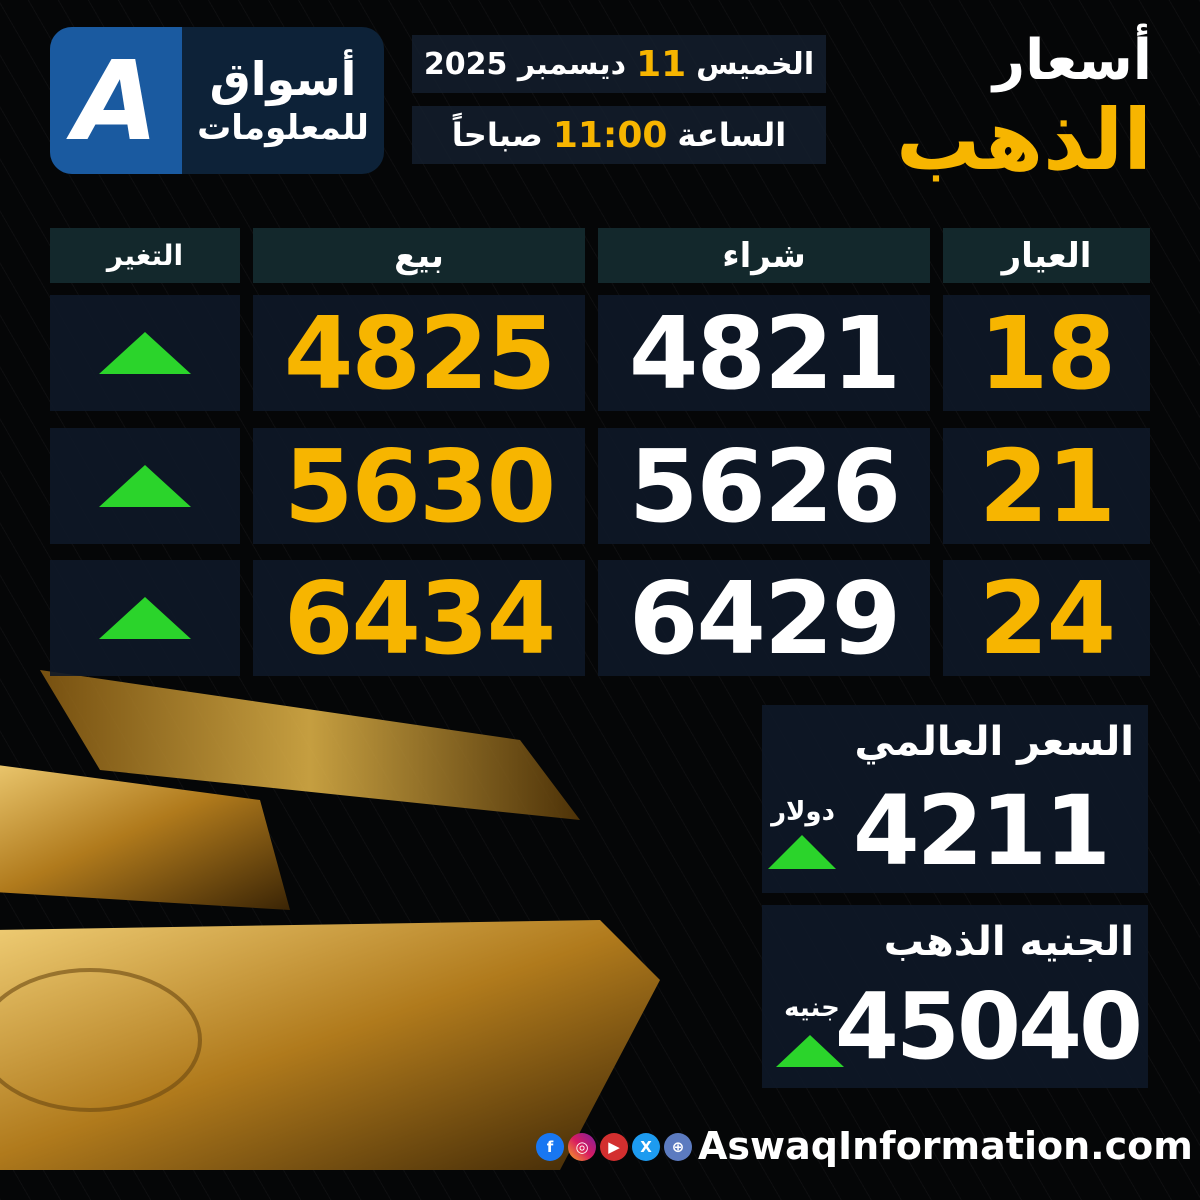 This screenshot has height=1200, width=1200. What do you see at coordinates (1046, 486) in the screenshot?
I see `karat-cell: 21` at bounding box center [1046, 486].